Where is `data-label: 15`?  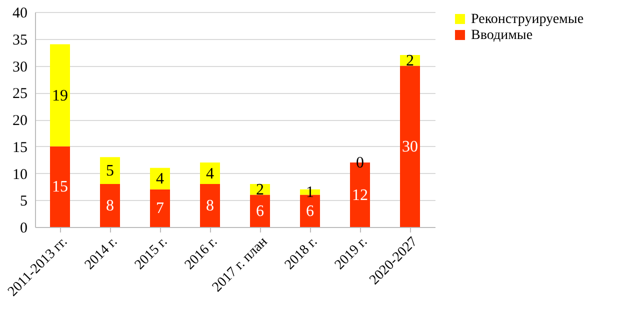
data-label: 15 is located at coordinates (60, 187).